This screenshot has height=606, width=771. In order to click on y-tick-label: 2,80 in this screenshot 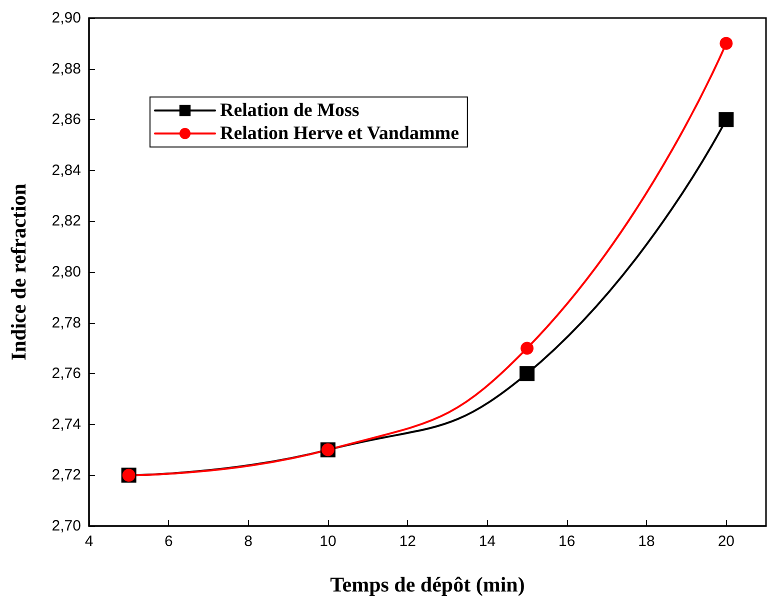, I will do `click(66, 272)`.